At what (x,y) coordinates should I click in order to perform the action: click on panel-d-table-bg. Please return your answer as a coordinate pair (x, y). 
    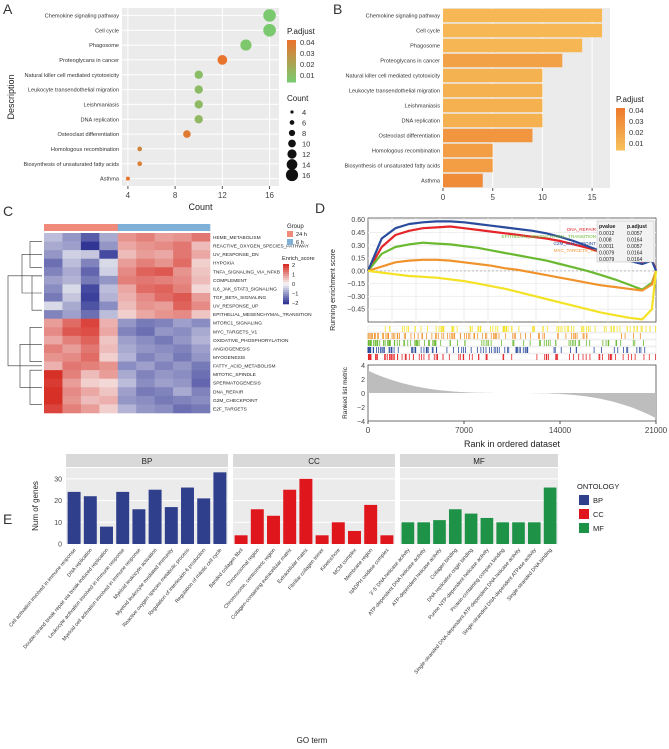
    Looking at the image, I should click on (625, 241).